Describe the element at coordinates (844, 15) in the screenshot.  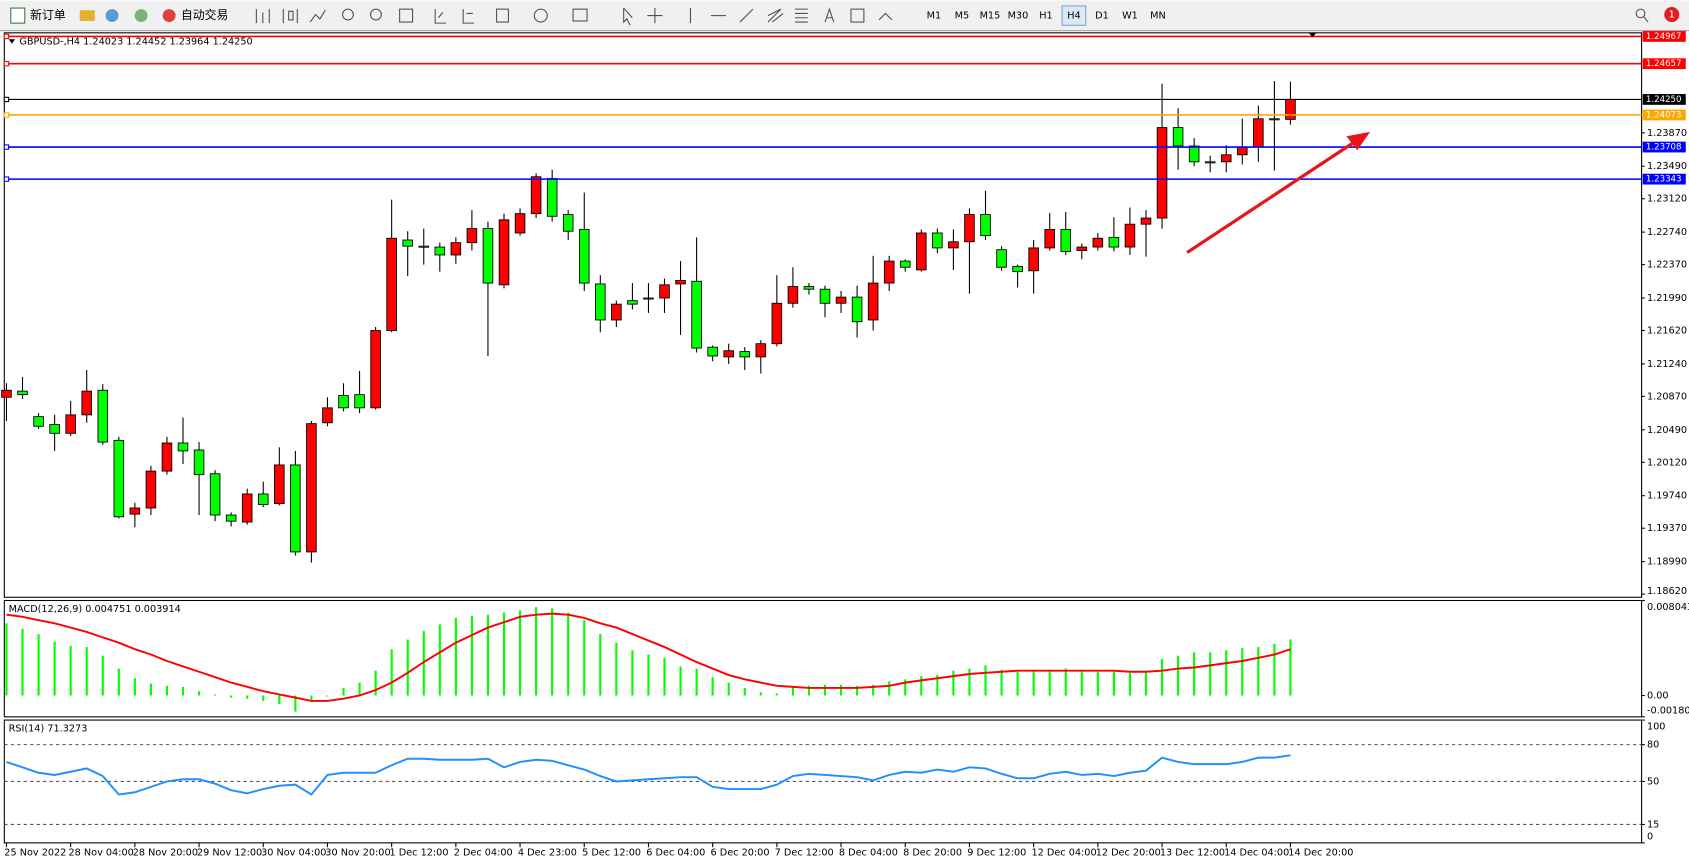
I see `toolbar-background` at that location.